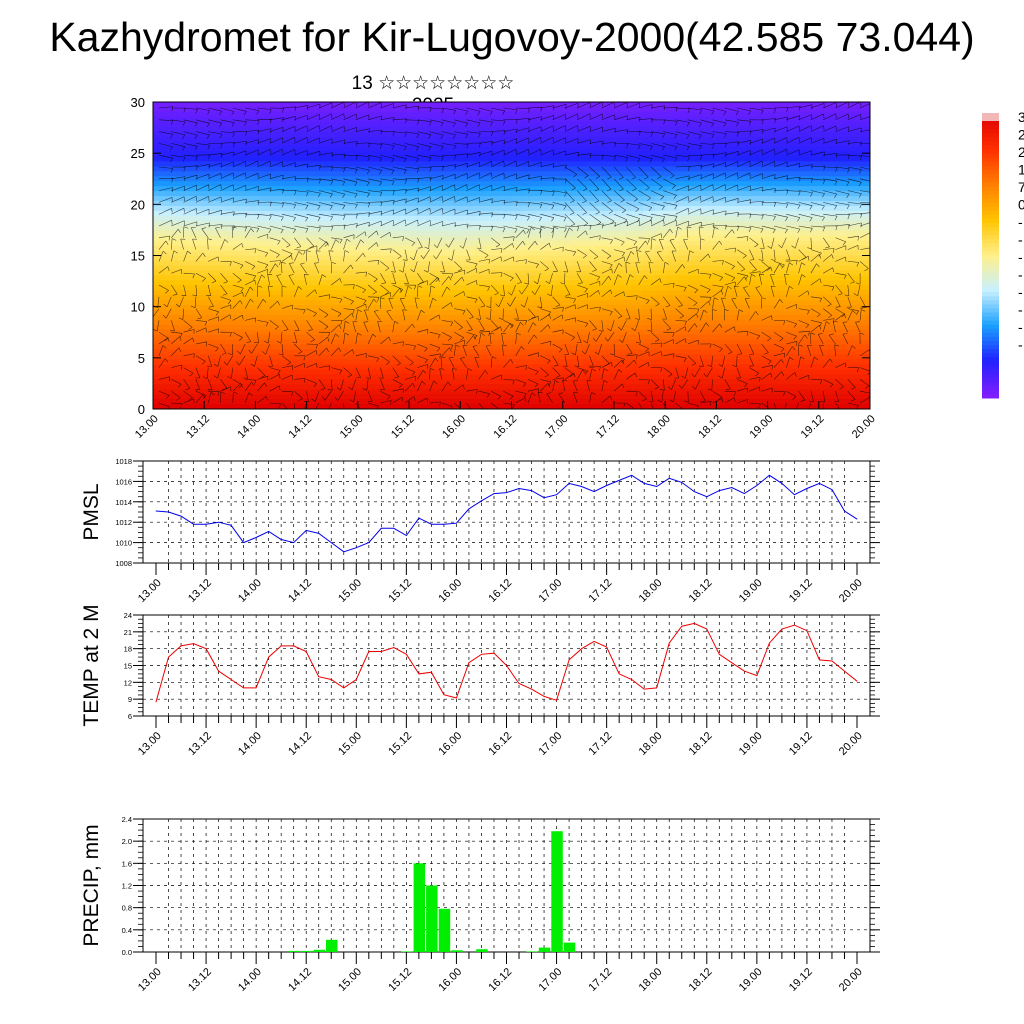 The image size is (1024, 1024). I want to click on series-line, so click(506, 513).